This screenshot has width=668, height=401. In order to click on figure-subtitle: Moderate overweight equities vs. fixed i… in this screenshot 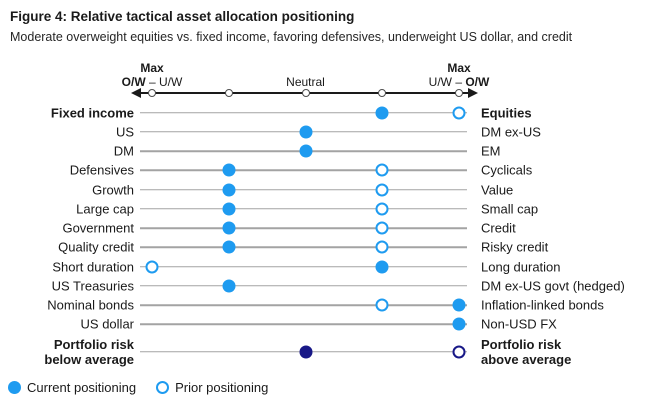, I will do `click(291, 37)`.